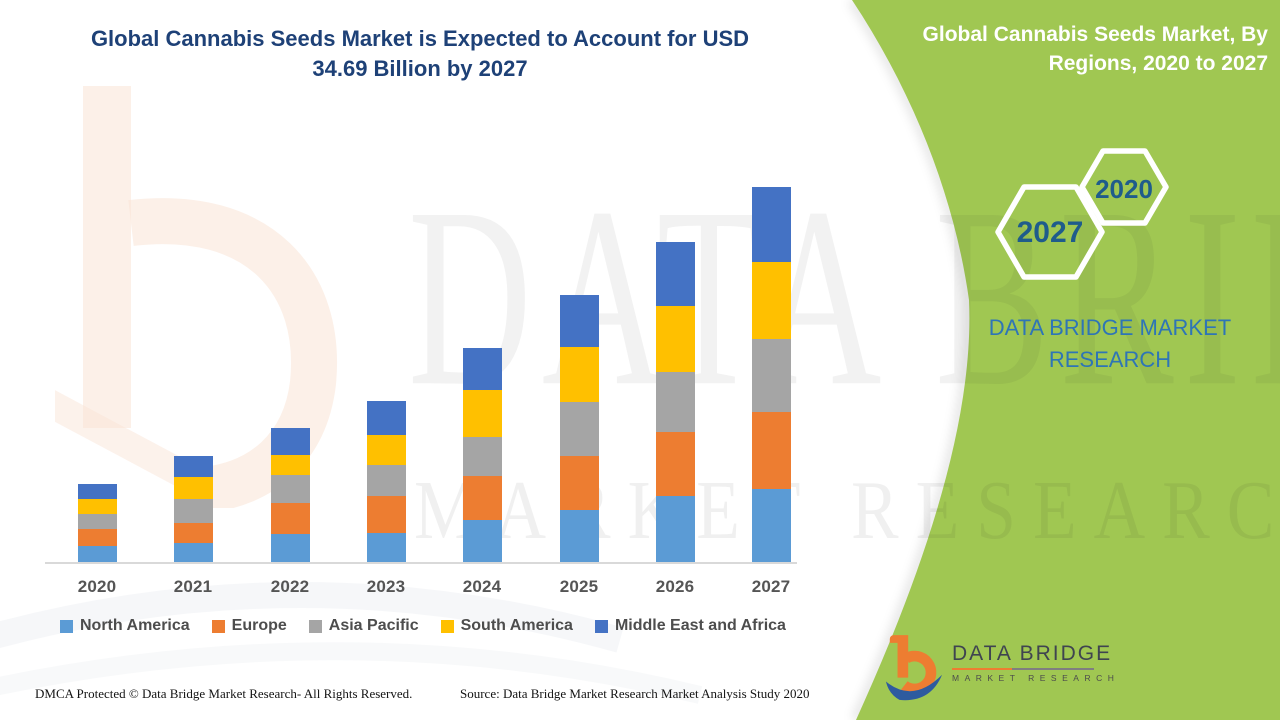 The image size is (1280, 720). I want to click on legend-swatch-south-america, so click(447, 626).